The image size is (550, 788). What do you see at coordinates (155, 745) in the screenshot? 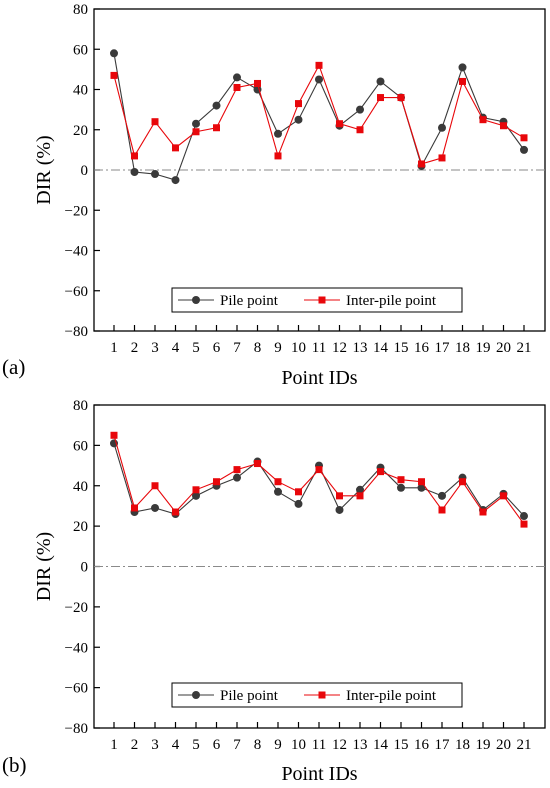
I see `x-tick-label: 3` at bounding box center [155, 745].